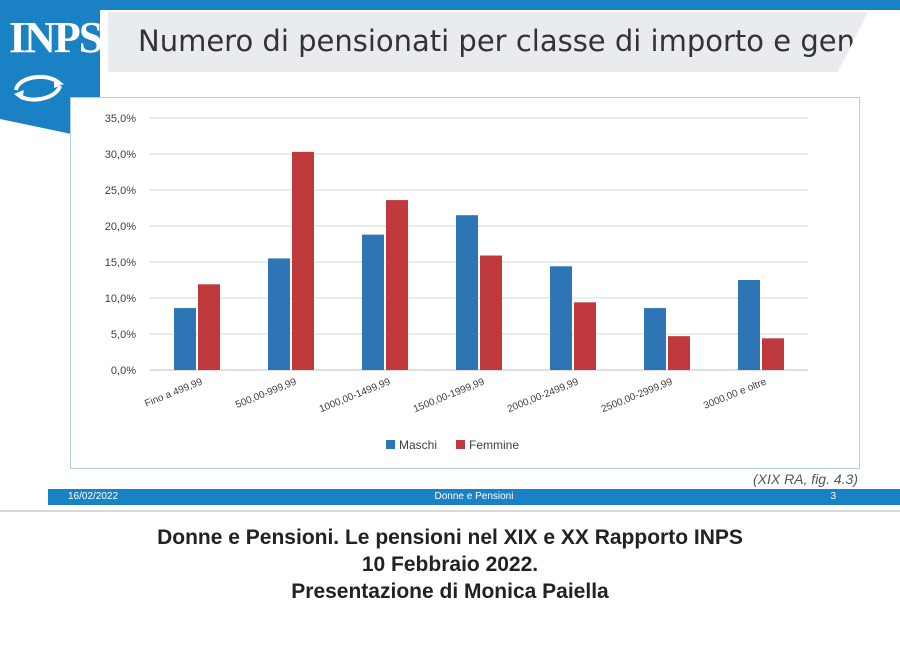 This screenshot has width=900, height=650. What do you see at coordinates (355, 395) in the screenshot?
I see `x-tick-label: 1000,00-1499,99` at bounding box center [355, 395].